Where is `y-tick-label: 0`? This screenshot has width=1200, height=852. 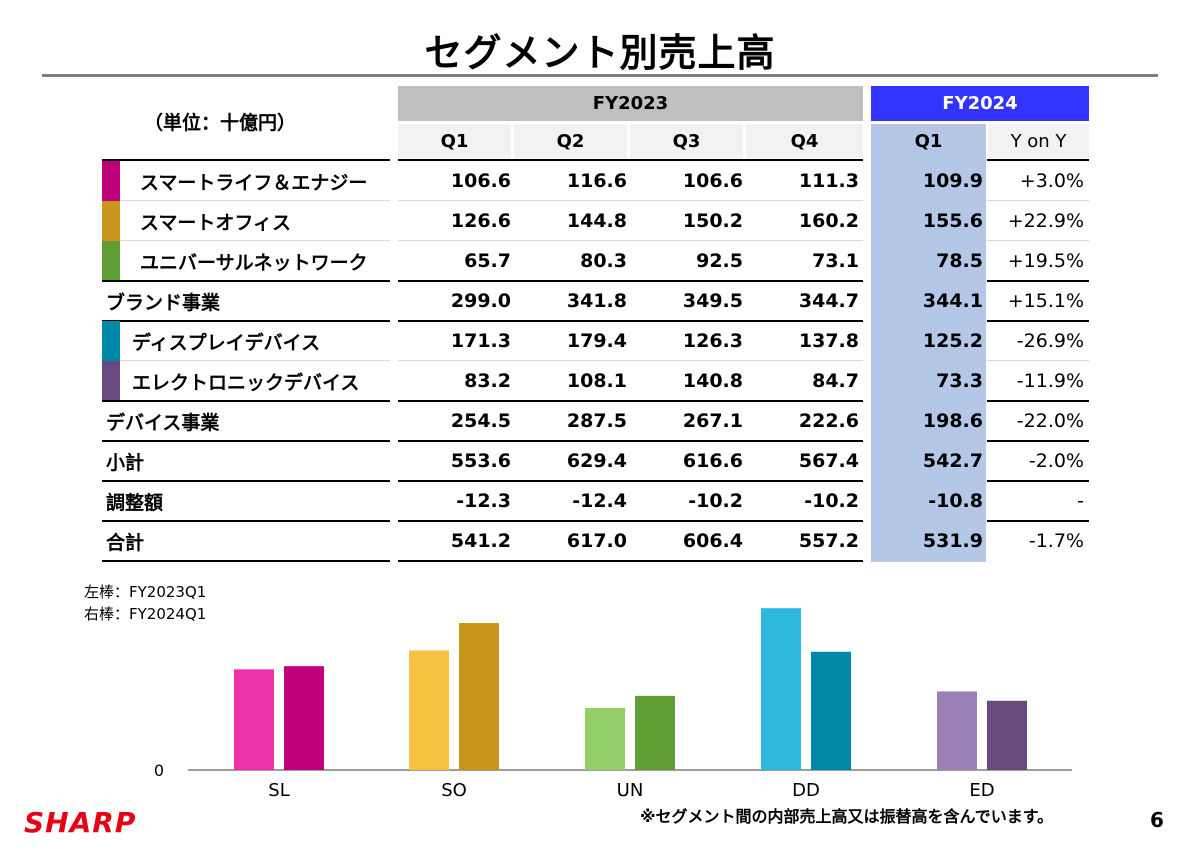 y-tick-label: 0 is located at coordinates (159, 770).